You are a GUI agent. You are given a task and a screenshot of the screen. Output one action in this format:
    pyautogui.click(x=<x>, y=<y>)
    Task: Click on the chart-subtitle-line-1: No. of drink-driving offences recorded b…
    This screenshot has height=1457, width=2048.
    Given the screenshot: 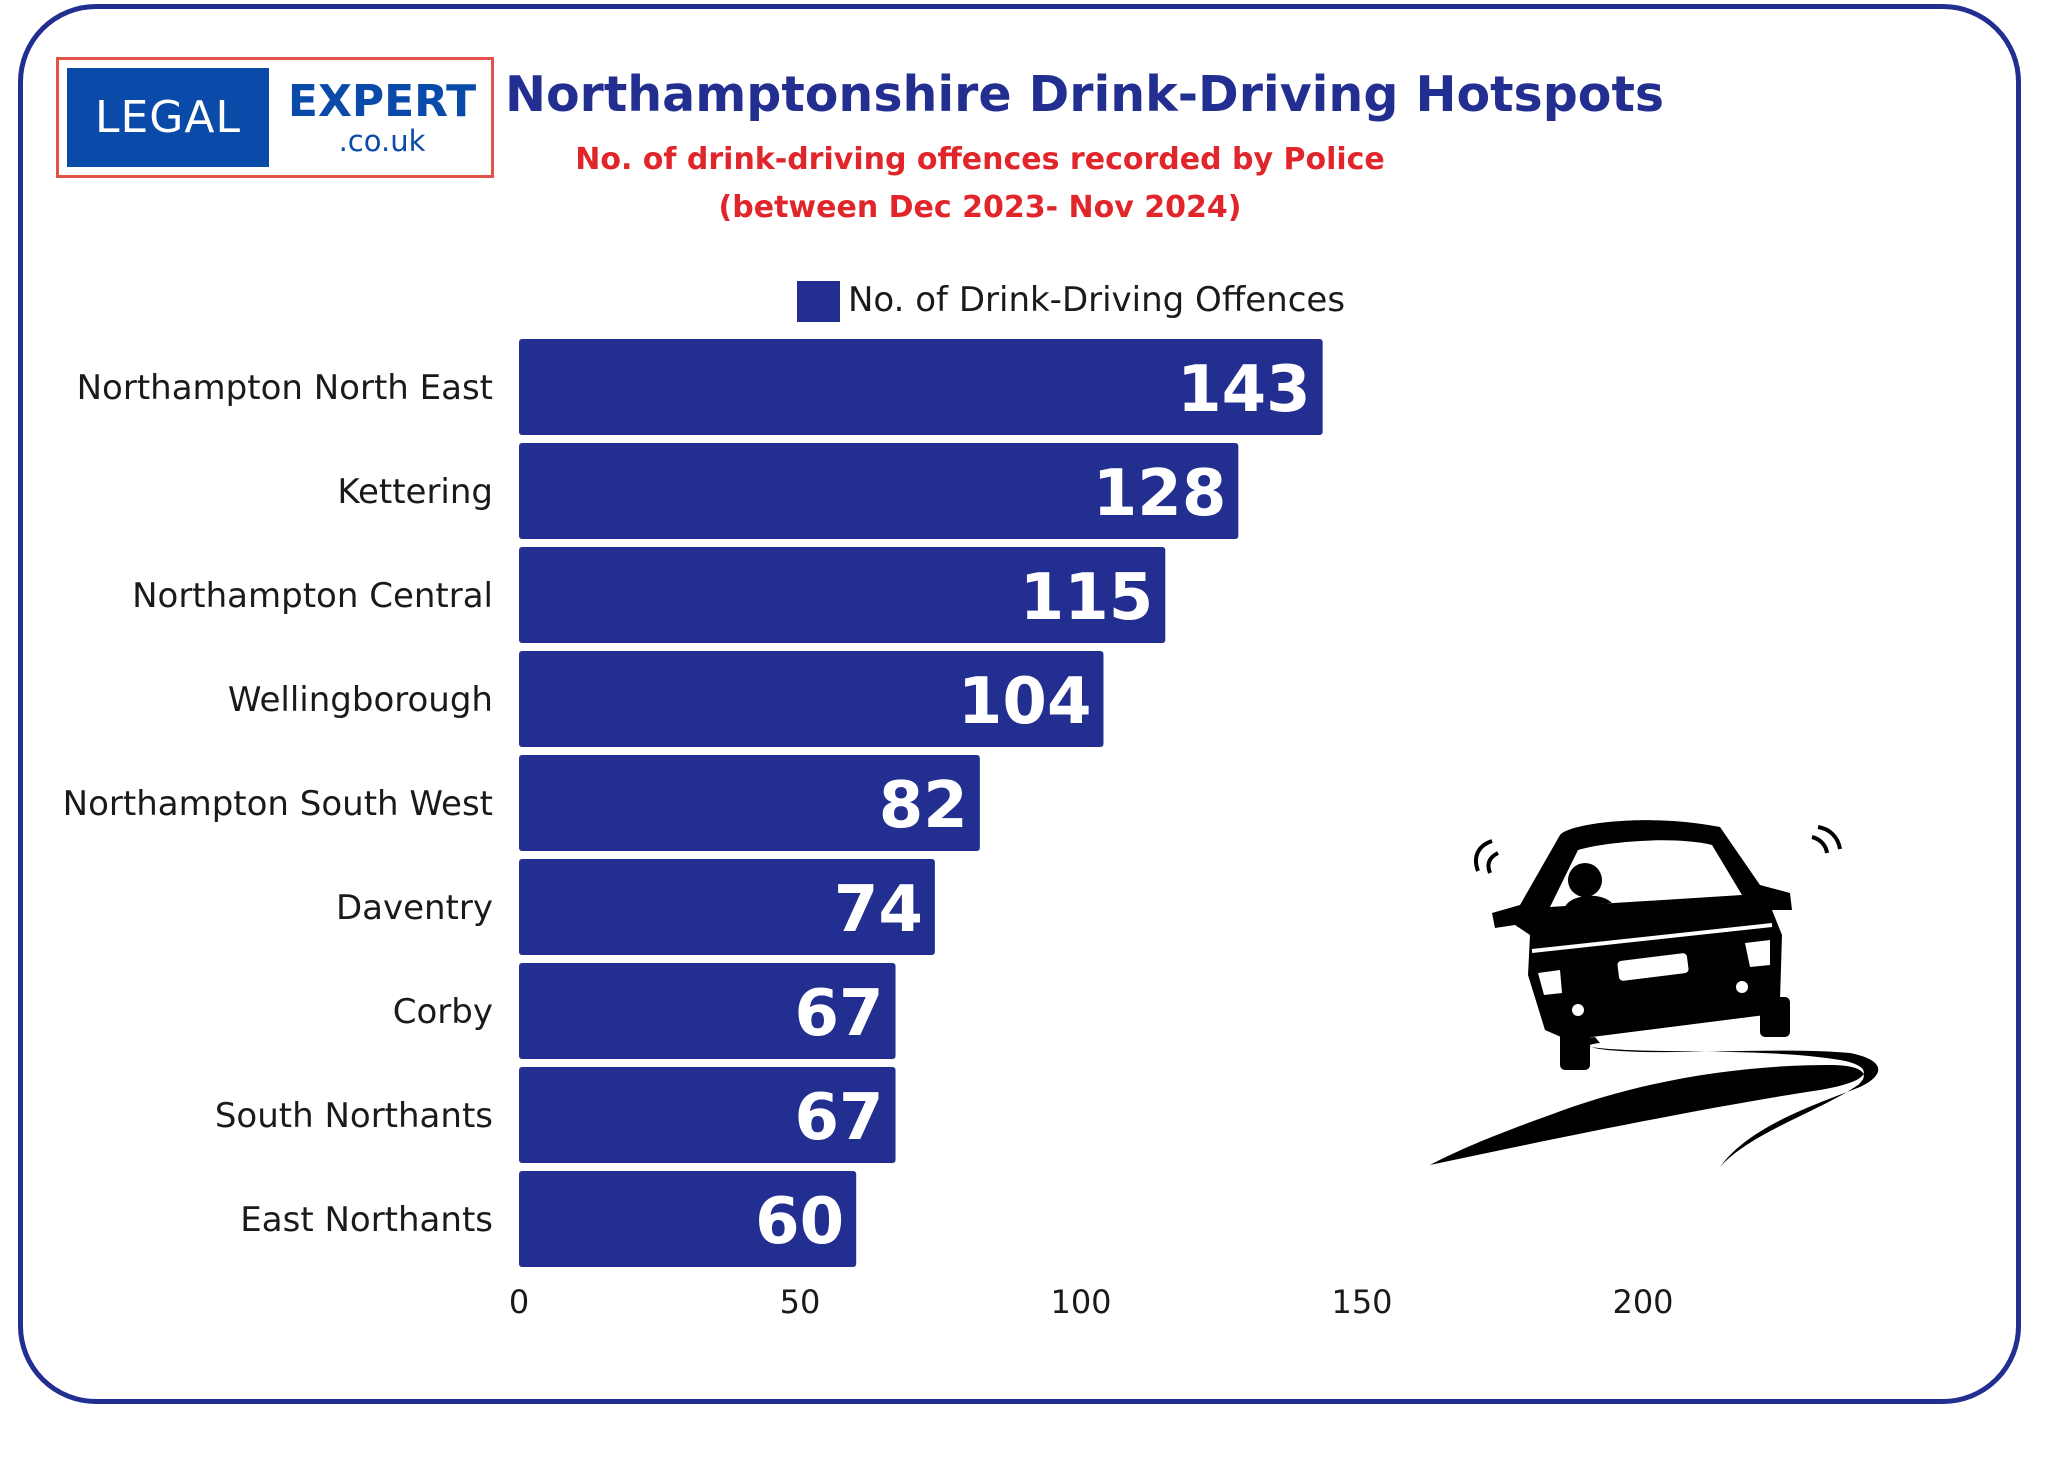 What is the action you would take?
    pyautogui.click(x=980, y=159)
    